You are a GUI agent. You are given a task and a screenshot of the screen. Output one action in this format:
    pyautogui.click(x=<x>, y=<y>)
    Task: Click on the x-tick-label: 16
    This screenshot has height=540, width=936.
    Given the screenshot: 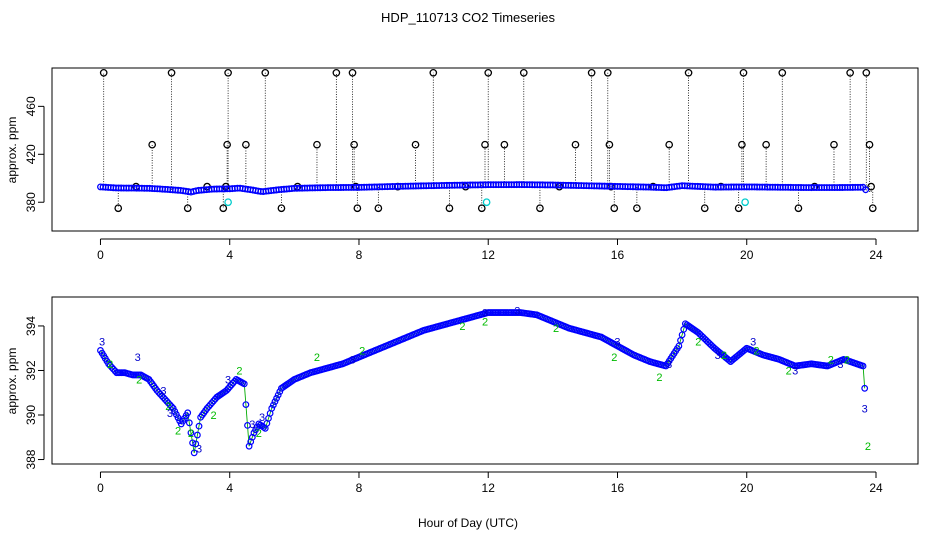 What is the action you would take?
    pyautogui.click(x=618, y=255)
    